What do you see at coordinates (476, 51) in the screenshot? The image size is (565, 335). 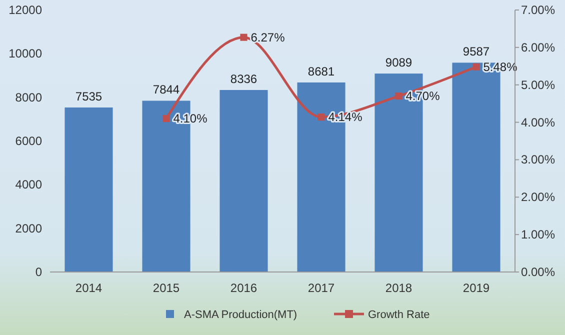 I see `data-label: 9587` at bounding box center [476, 51].